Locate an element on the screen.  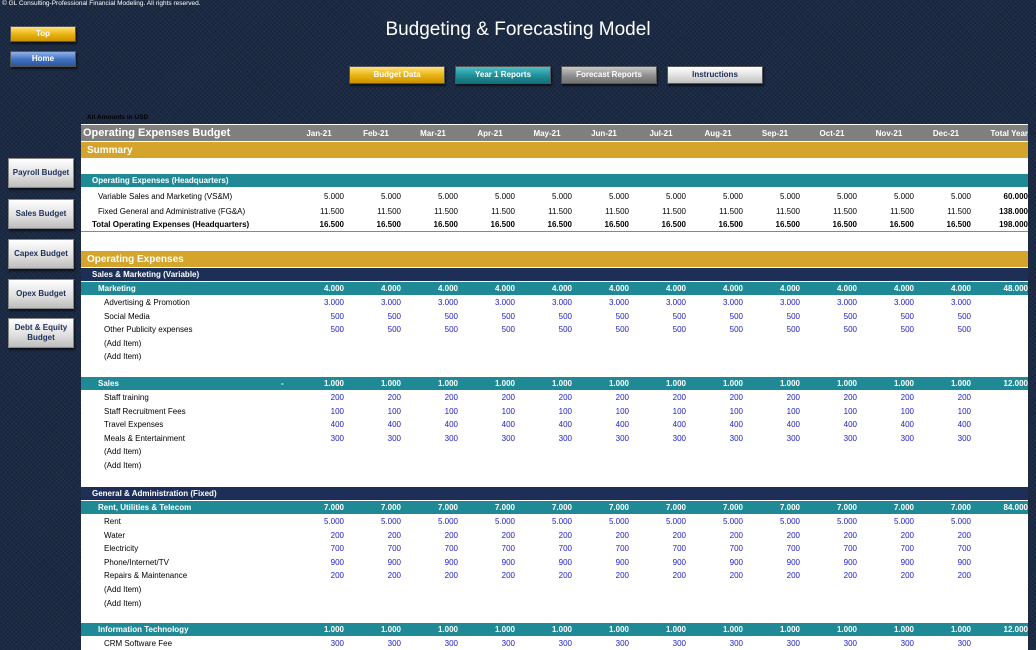
sales-budget-button: Sales Budget is located at coordinates (41, 214).